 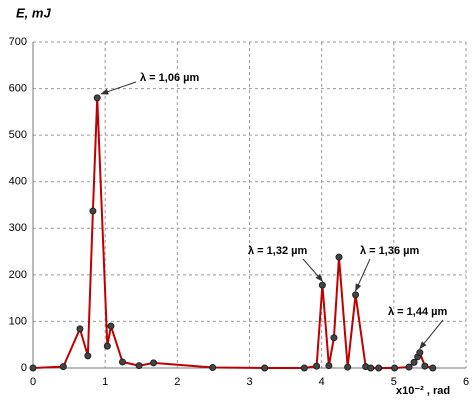 What do you see at coordinates (18, 135) in the screenshot?
I see `y-tick-label: 500` at bounding box center [18, 135].